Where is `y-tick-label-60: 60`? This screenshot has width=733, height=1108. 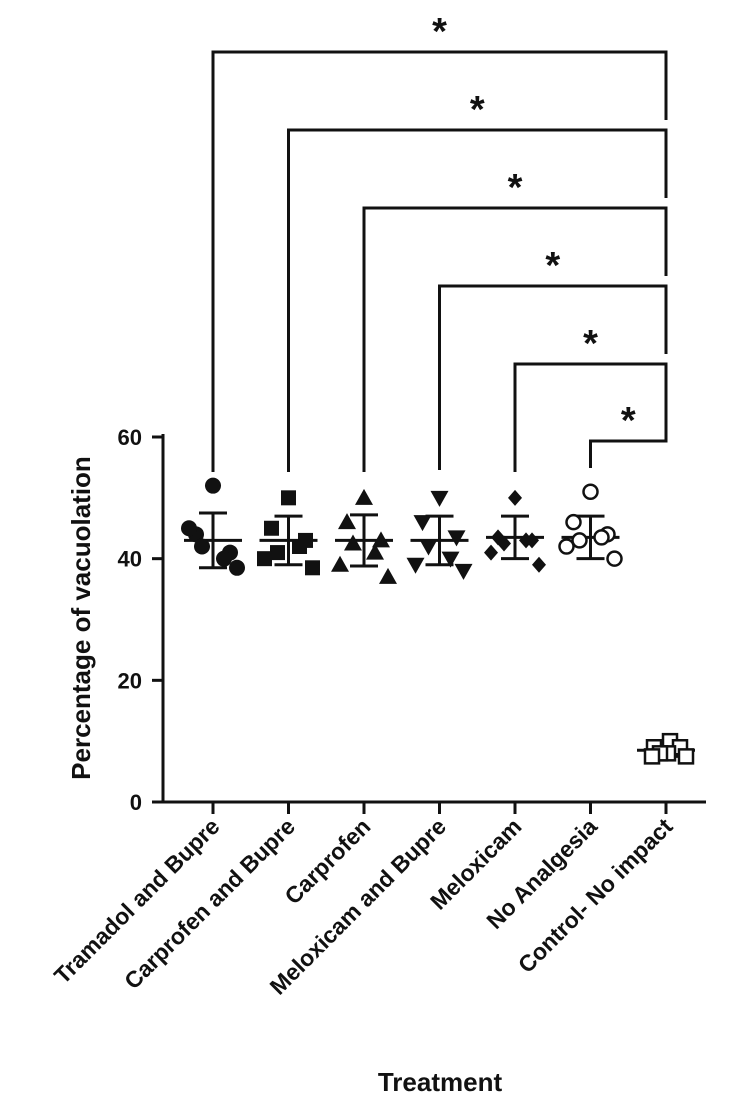
y-tick-label-60: 60 is located at coordinates (130, 437).